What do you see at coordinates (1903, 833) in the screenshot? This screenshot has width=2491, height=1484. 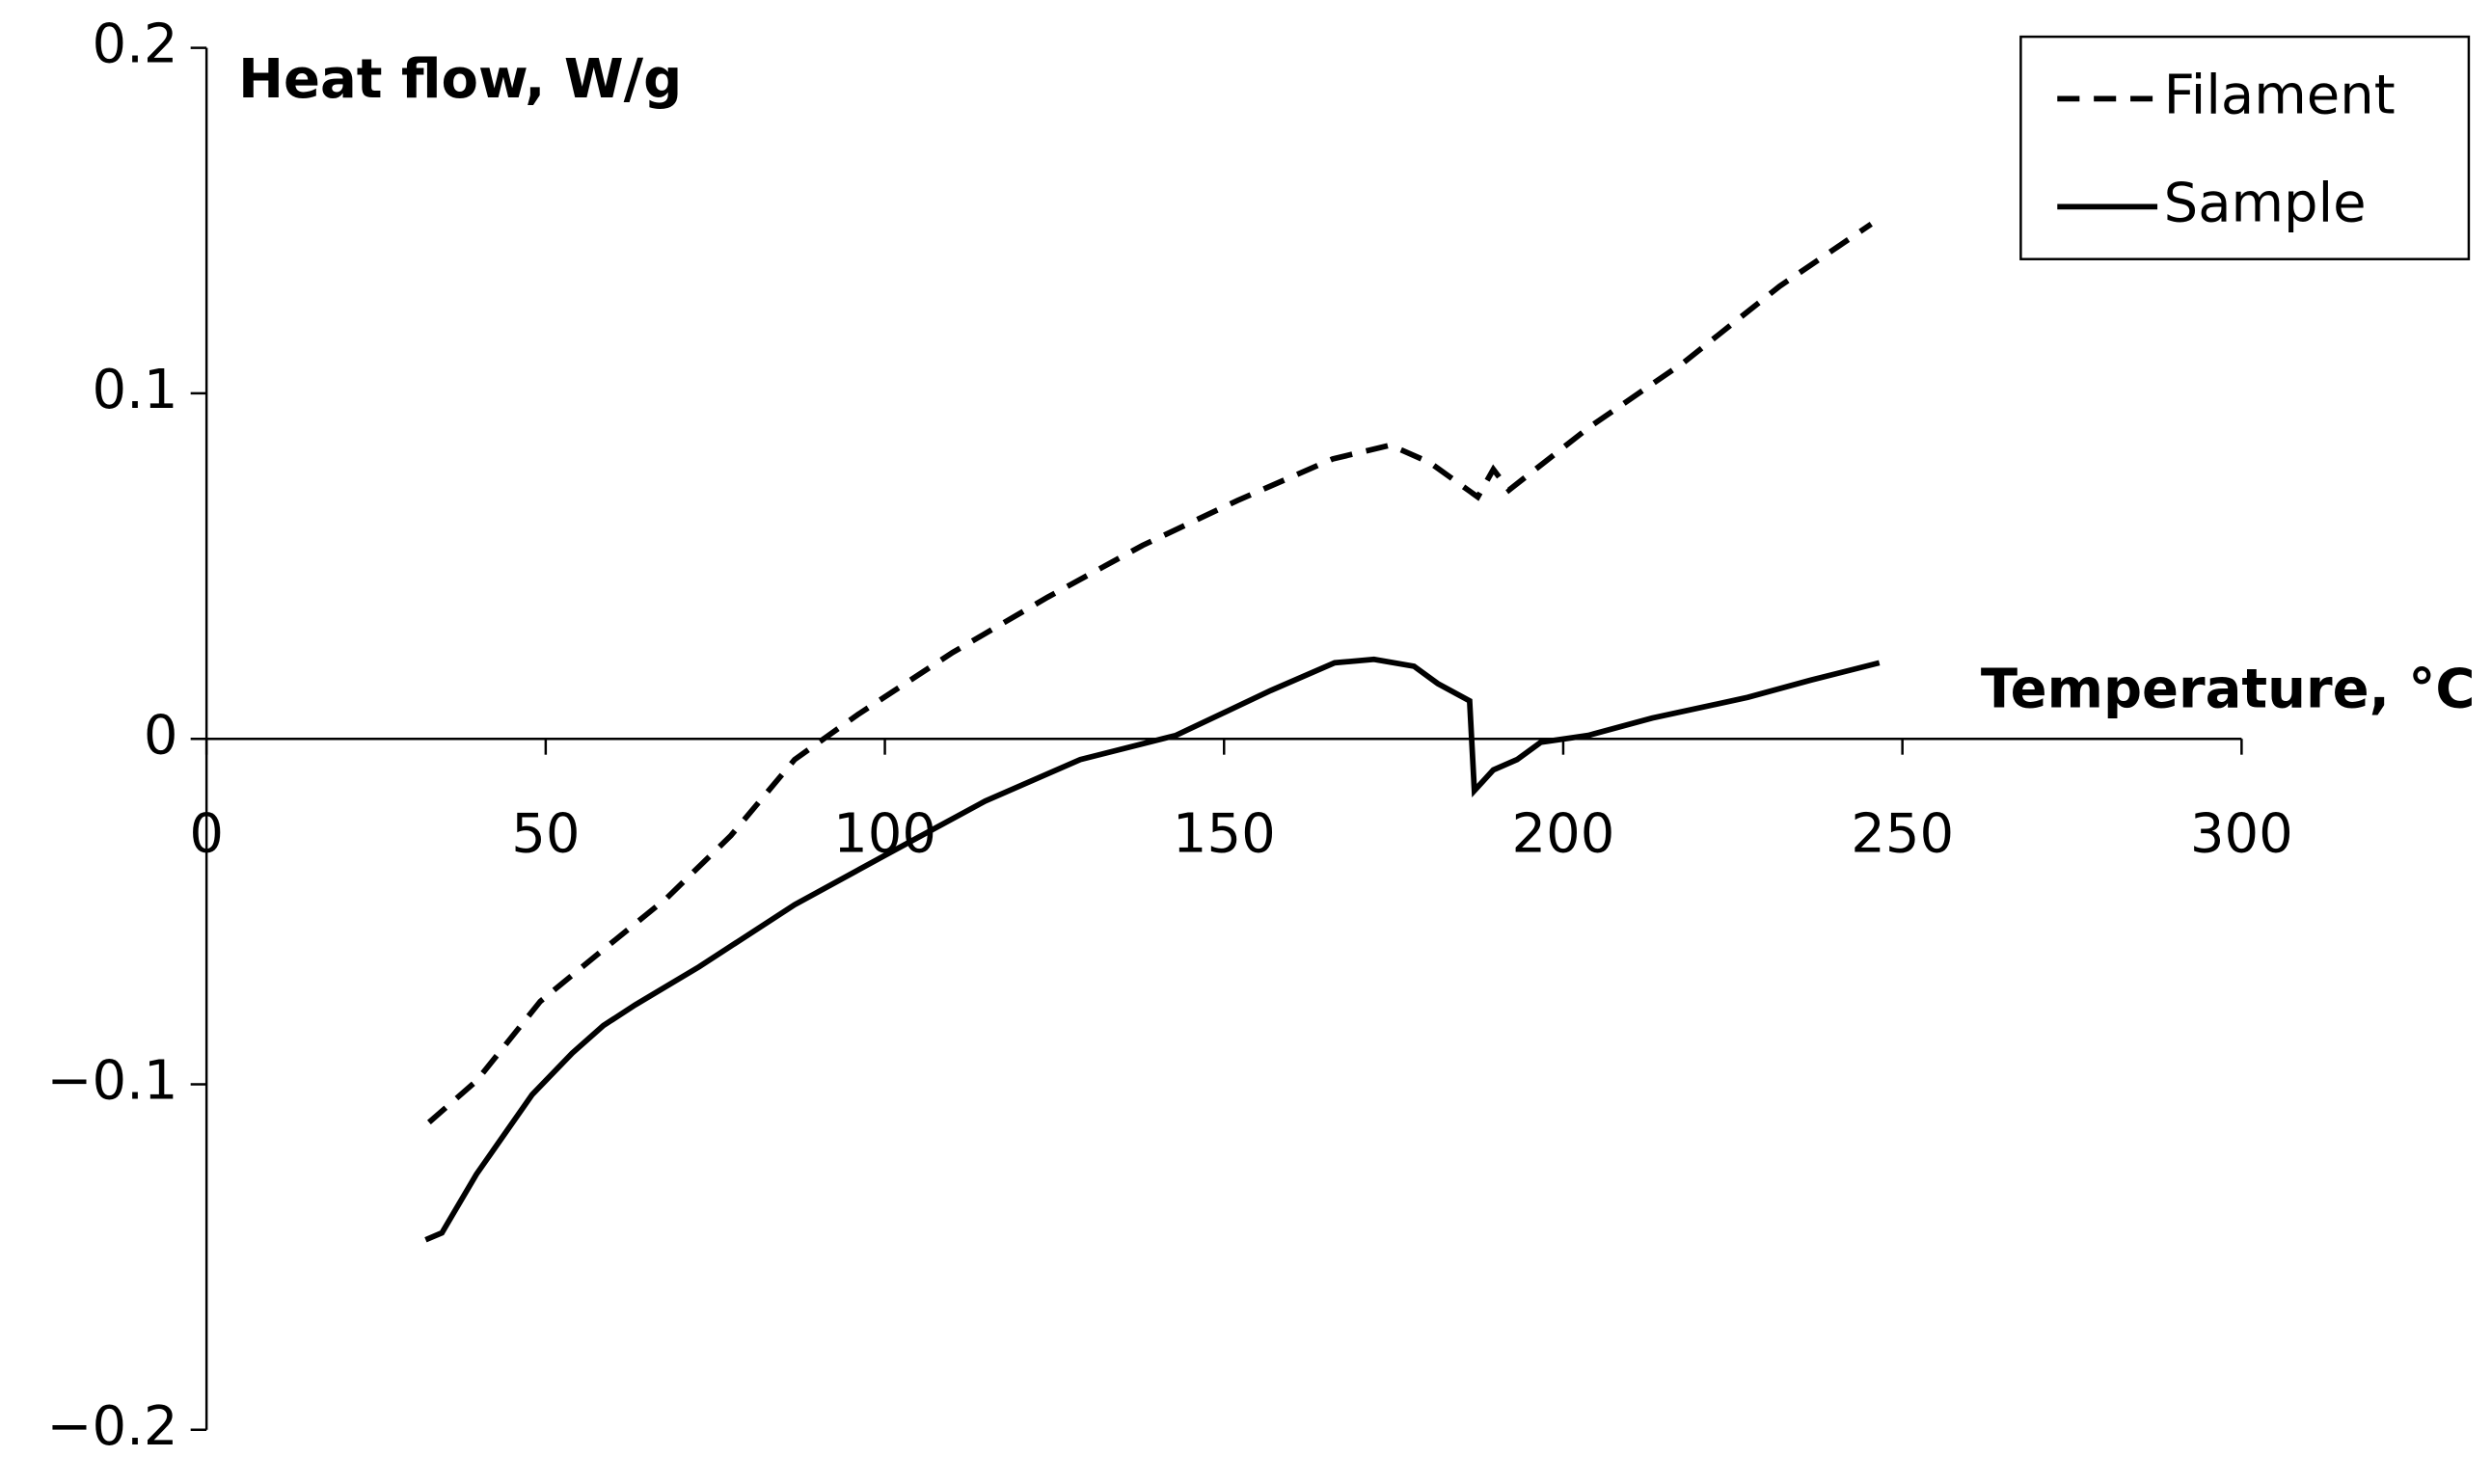 I see `x-tick-label: 250` at bounding box center [1903, 833].